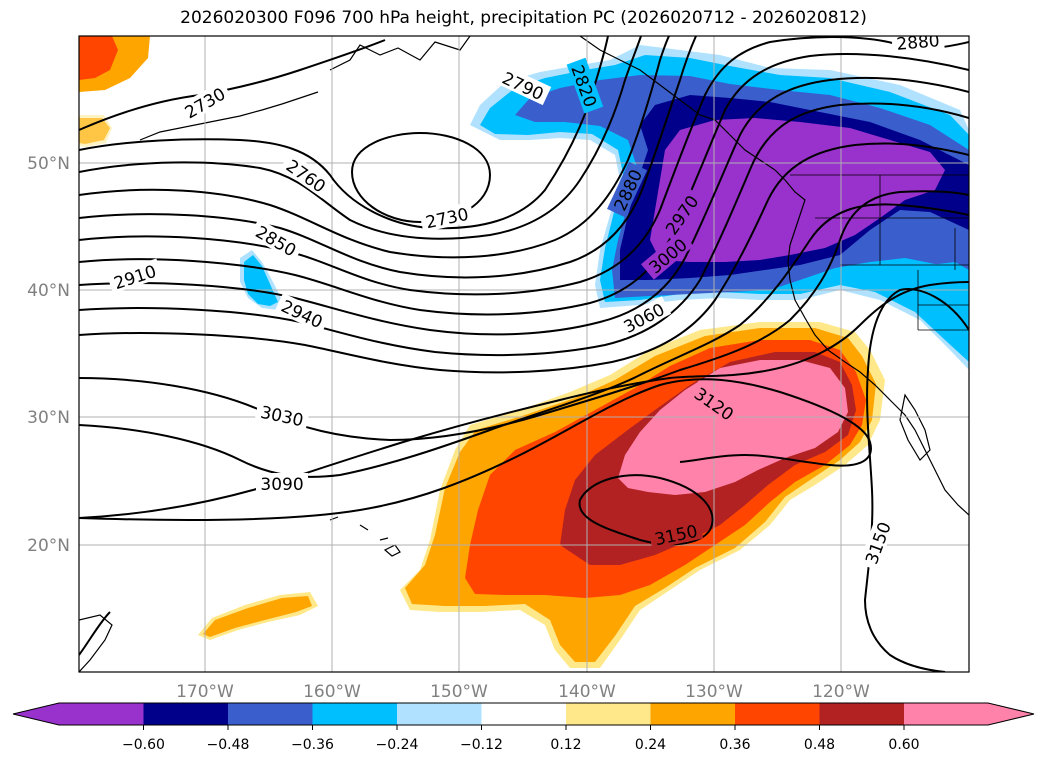 The height and width of the screenshot is (765, 1047). Describe the element at coordinates (48, 291) in the screenshot. I see `lat-label-40n: 40°N` at that location.